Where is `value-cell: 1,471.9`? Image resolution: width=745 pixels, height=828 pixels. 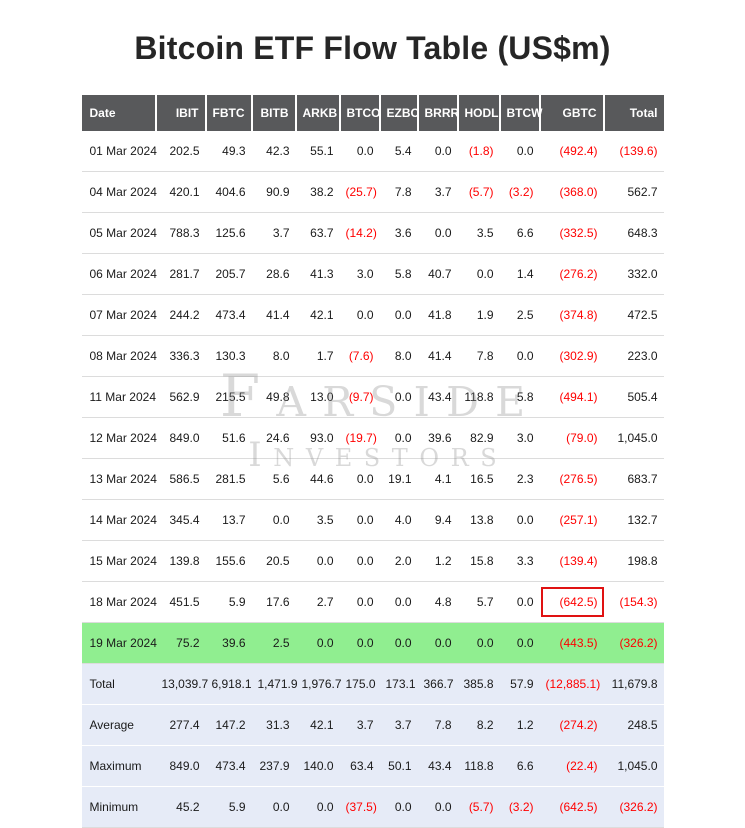 value-cell: 1,471.9 is located at coordinates (274, 684).